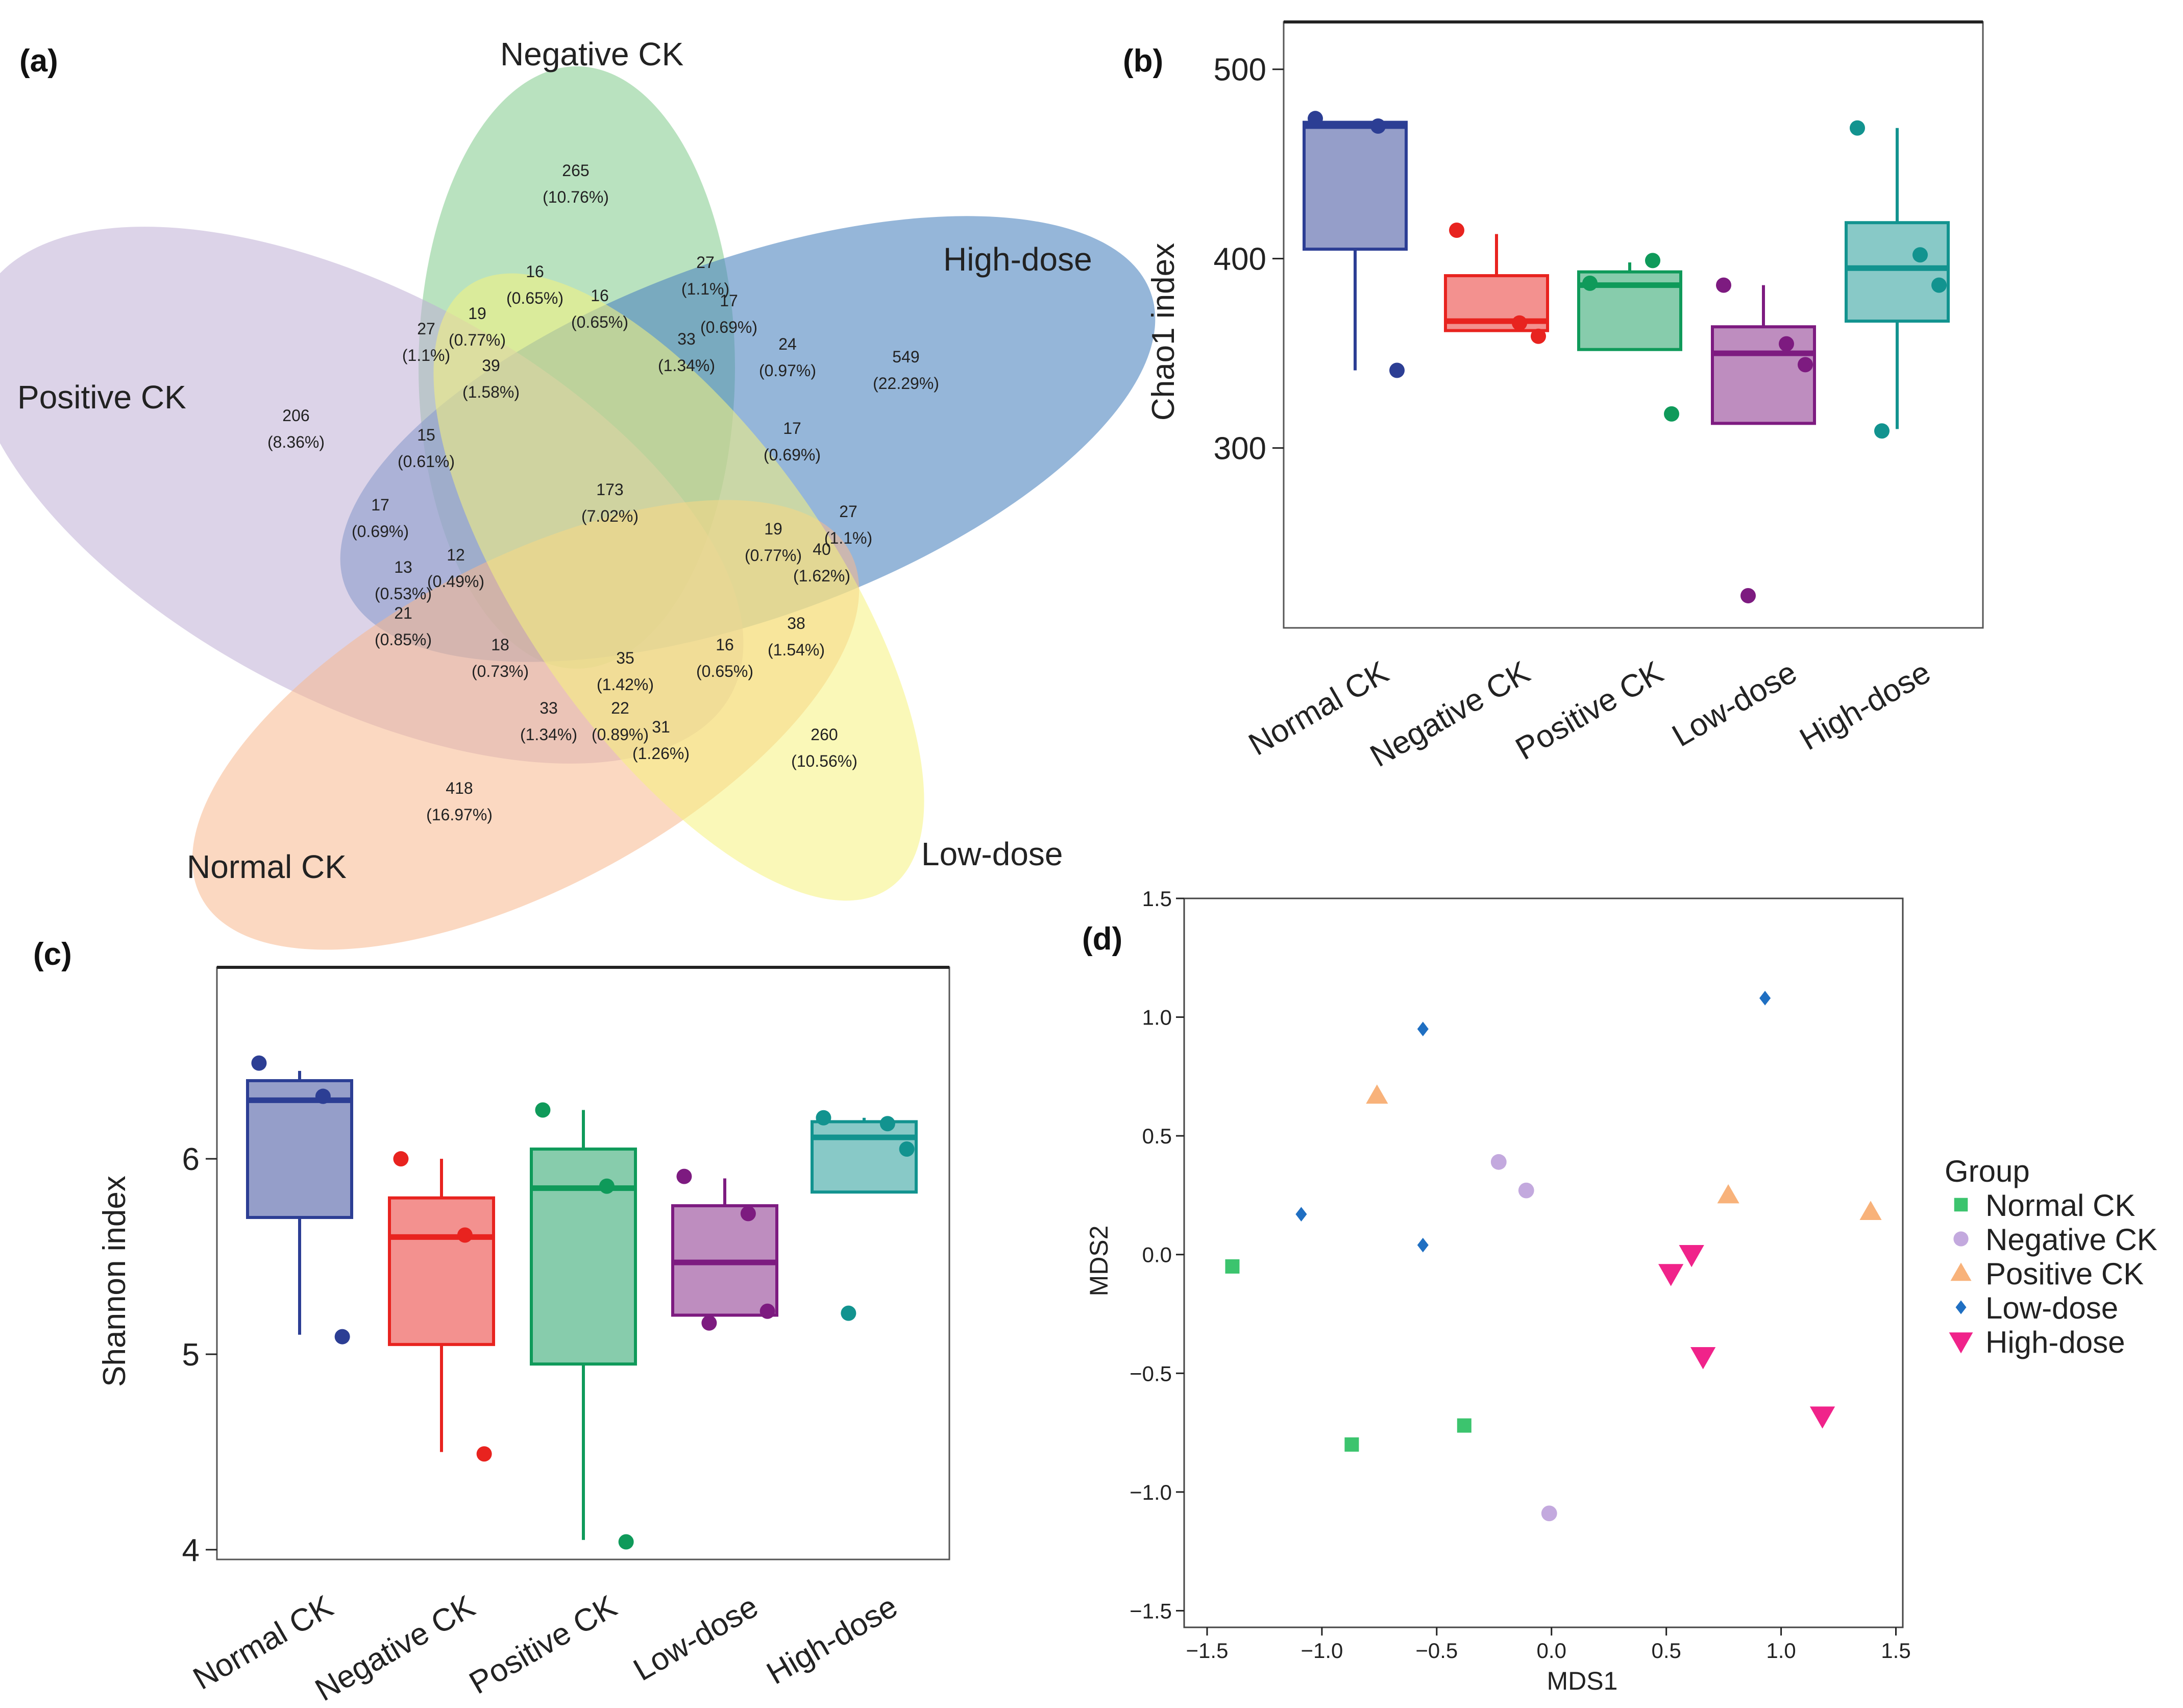 The width and height of the screenshot is (2183, 1708). Describe the element at coordinates (191, 1551) in the screenshot. I see `y-tick-label: 4` at that location.